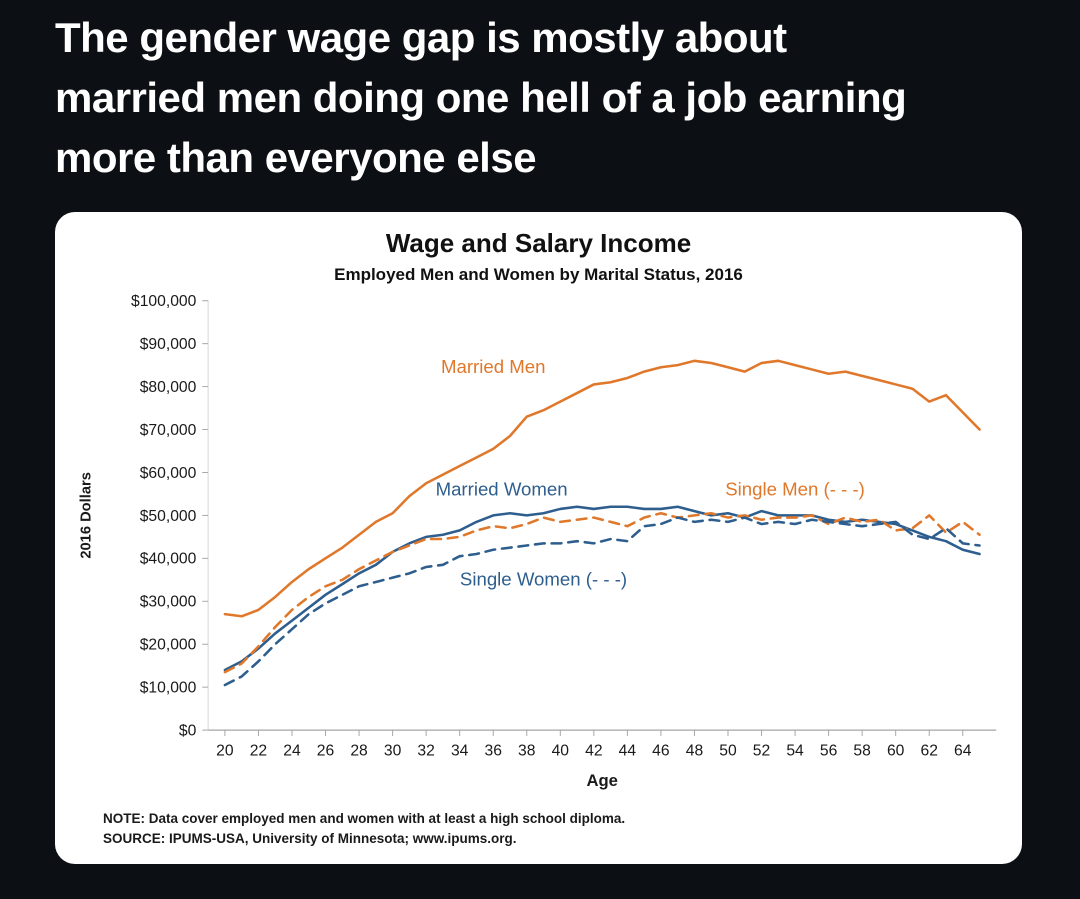 The width and height of the screenshot is (1080, 899). Describe the element at coordinates (326, 751) in the screenshot. I see `x-tick-label: 26` at that location.